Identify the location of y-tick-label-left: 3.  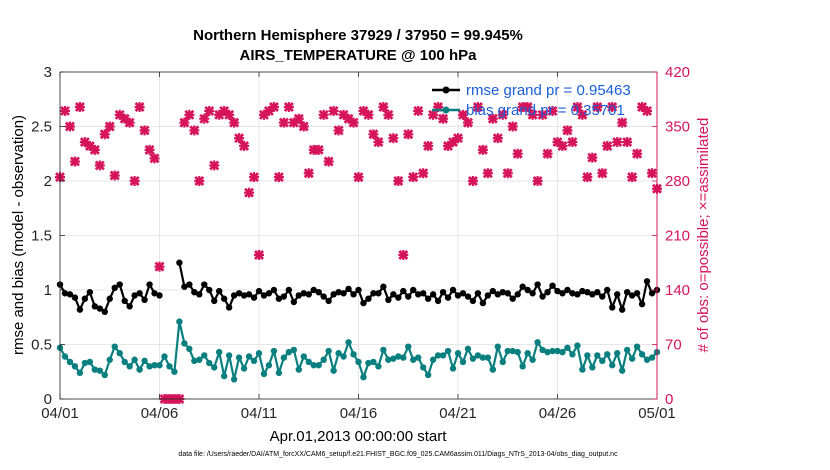
(48, 72).